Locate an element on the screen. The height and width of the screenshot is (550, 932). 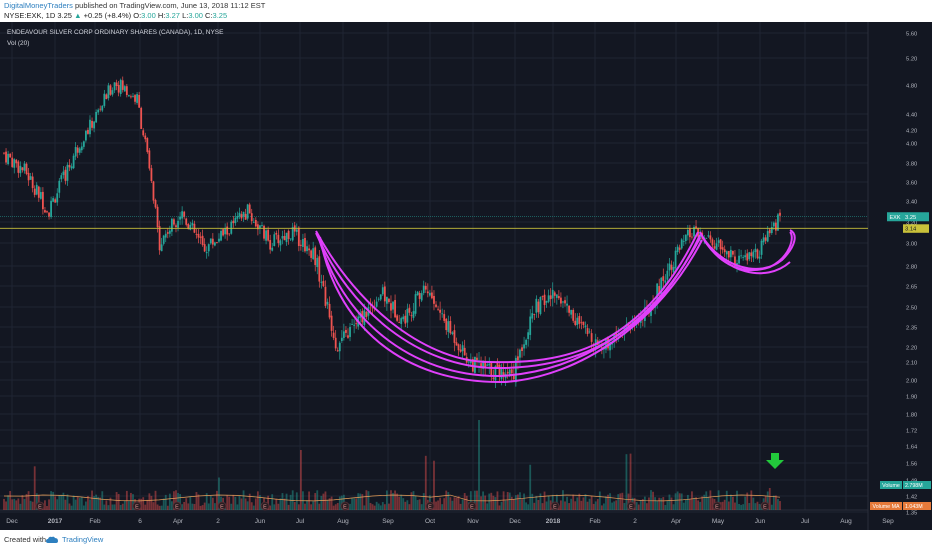
author-link: DigitalMoneyTraders is located at coordinates (38, 5).